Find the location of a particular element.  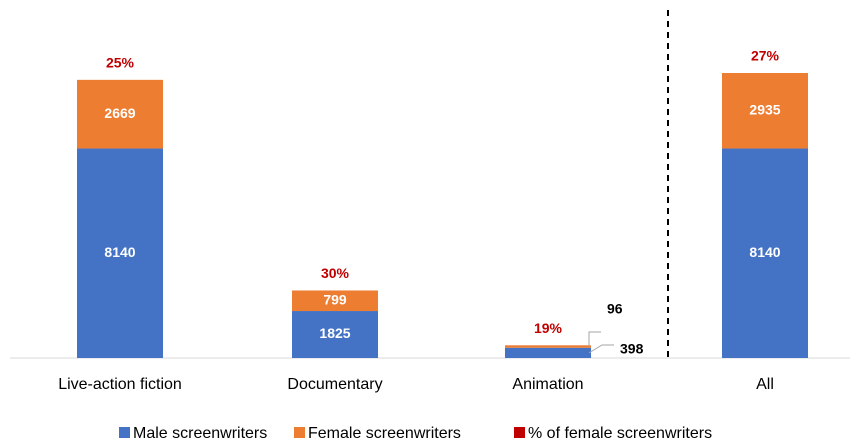

percent-label: 19% is located at coordinates (548, 328).